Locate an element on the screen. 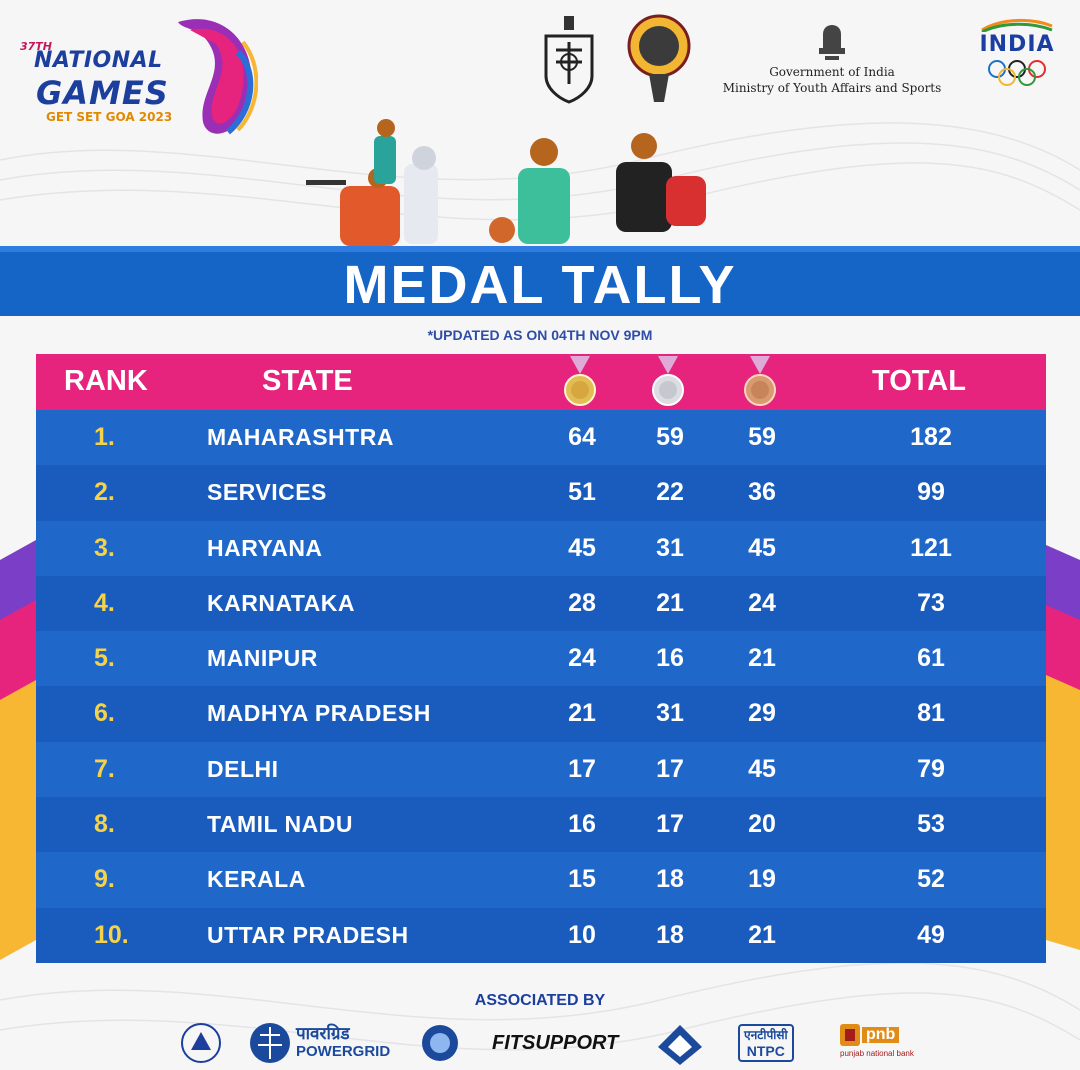 The image size is (1080, 1070). rank-cell: 5. is located at coordinates (104, 658).